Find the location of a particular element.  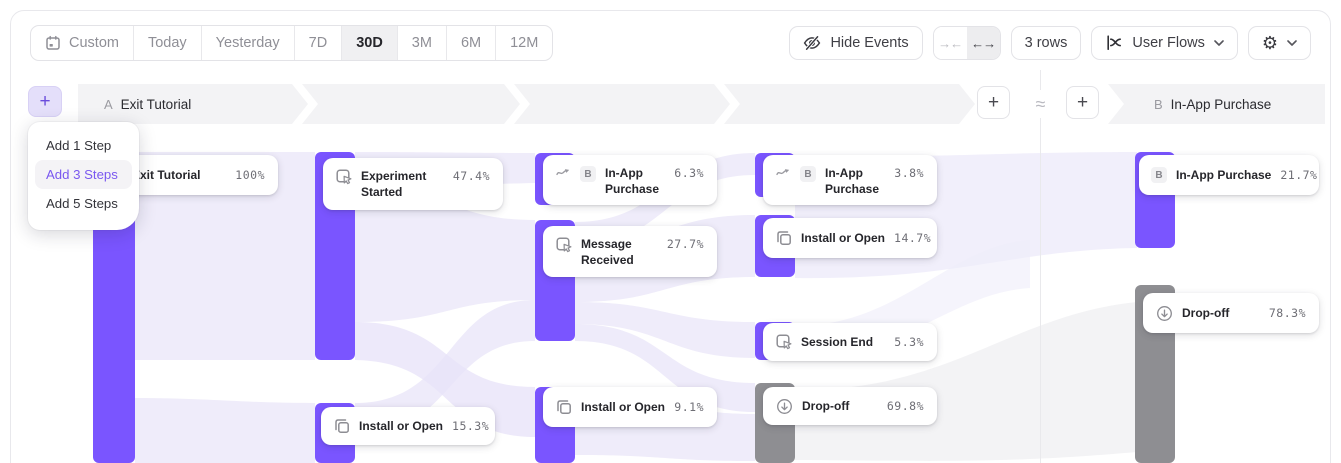

node-value: 100% is located at coordinates (250, 175).